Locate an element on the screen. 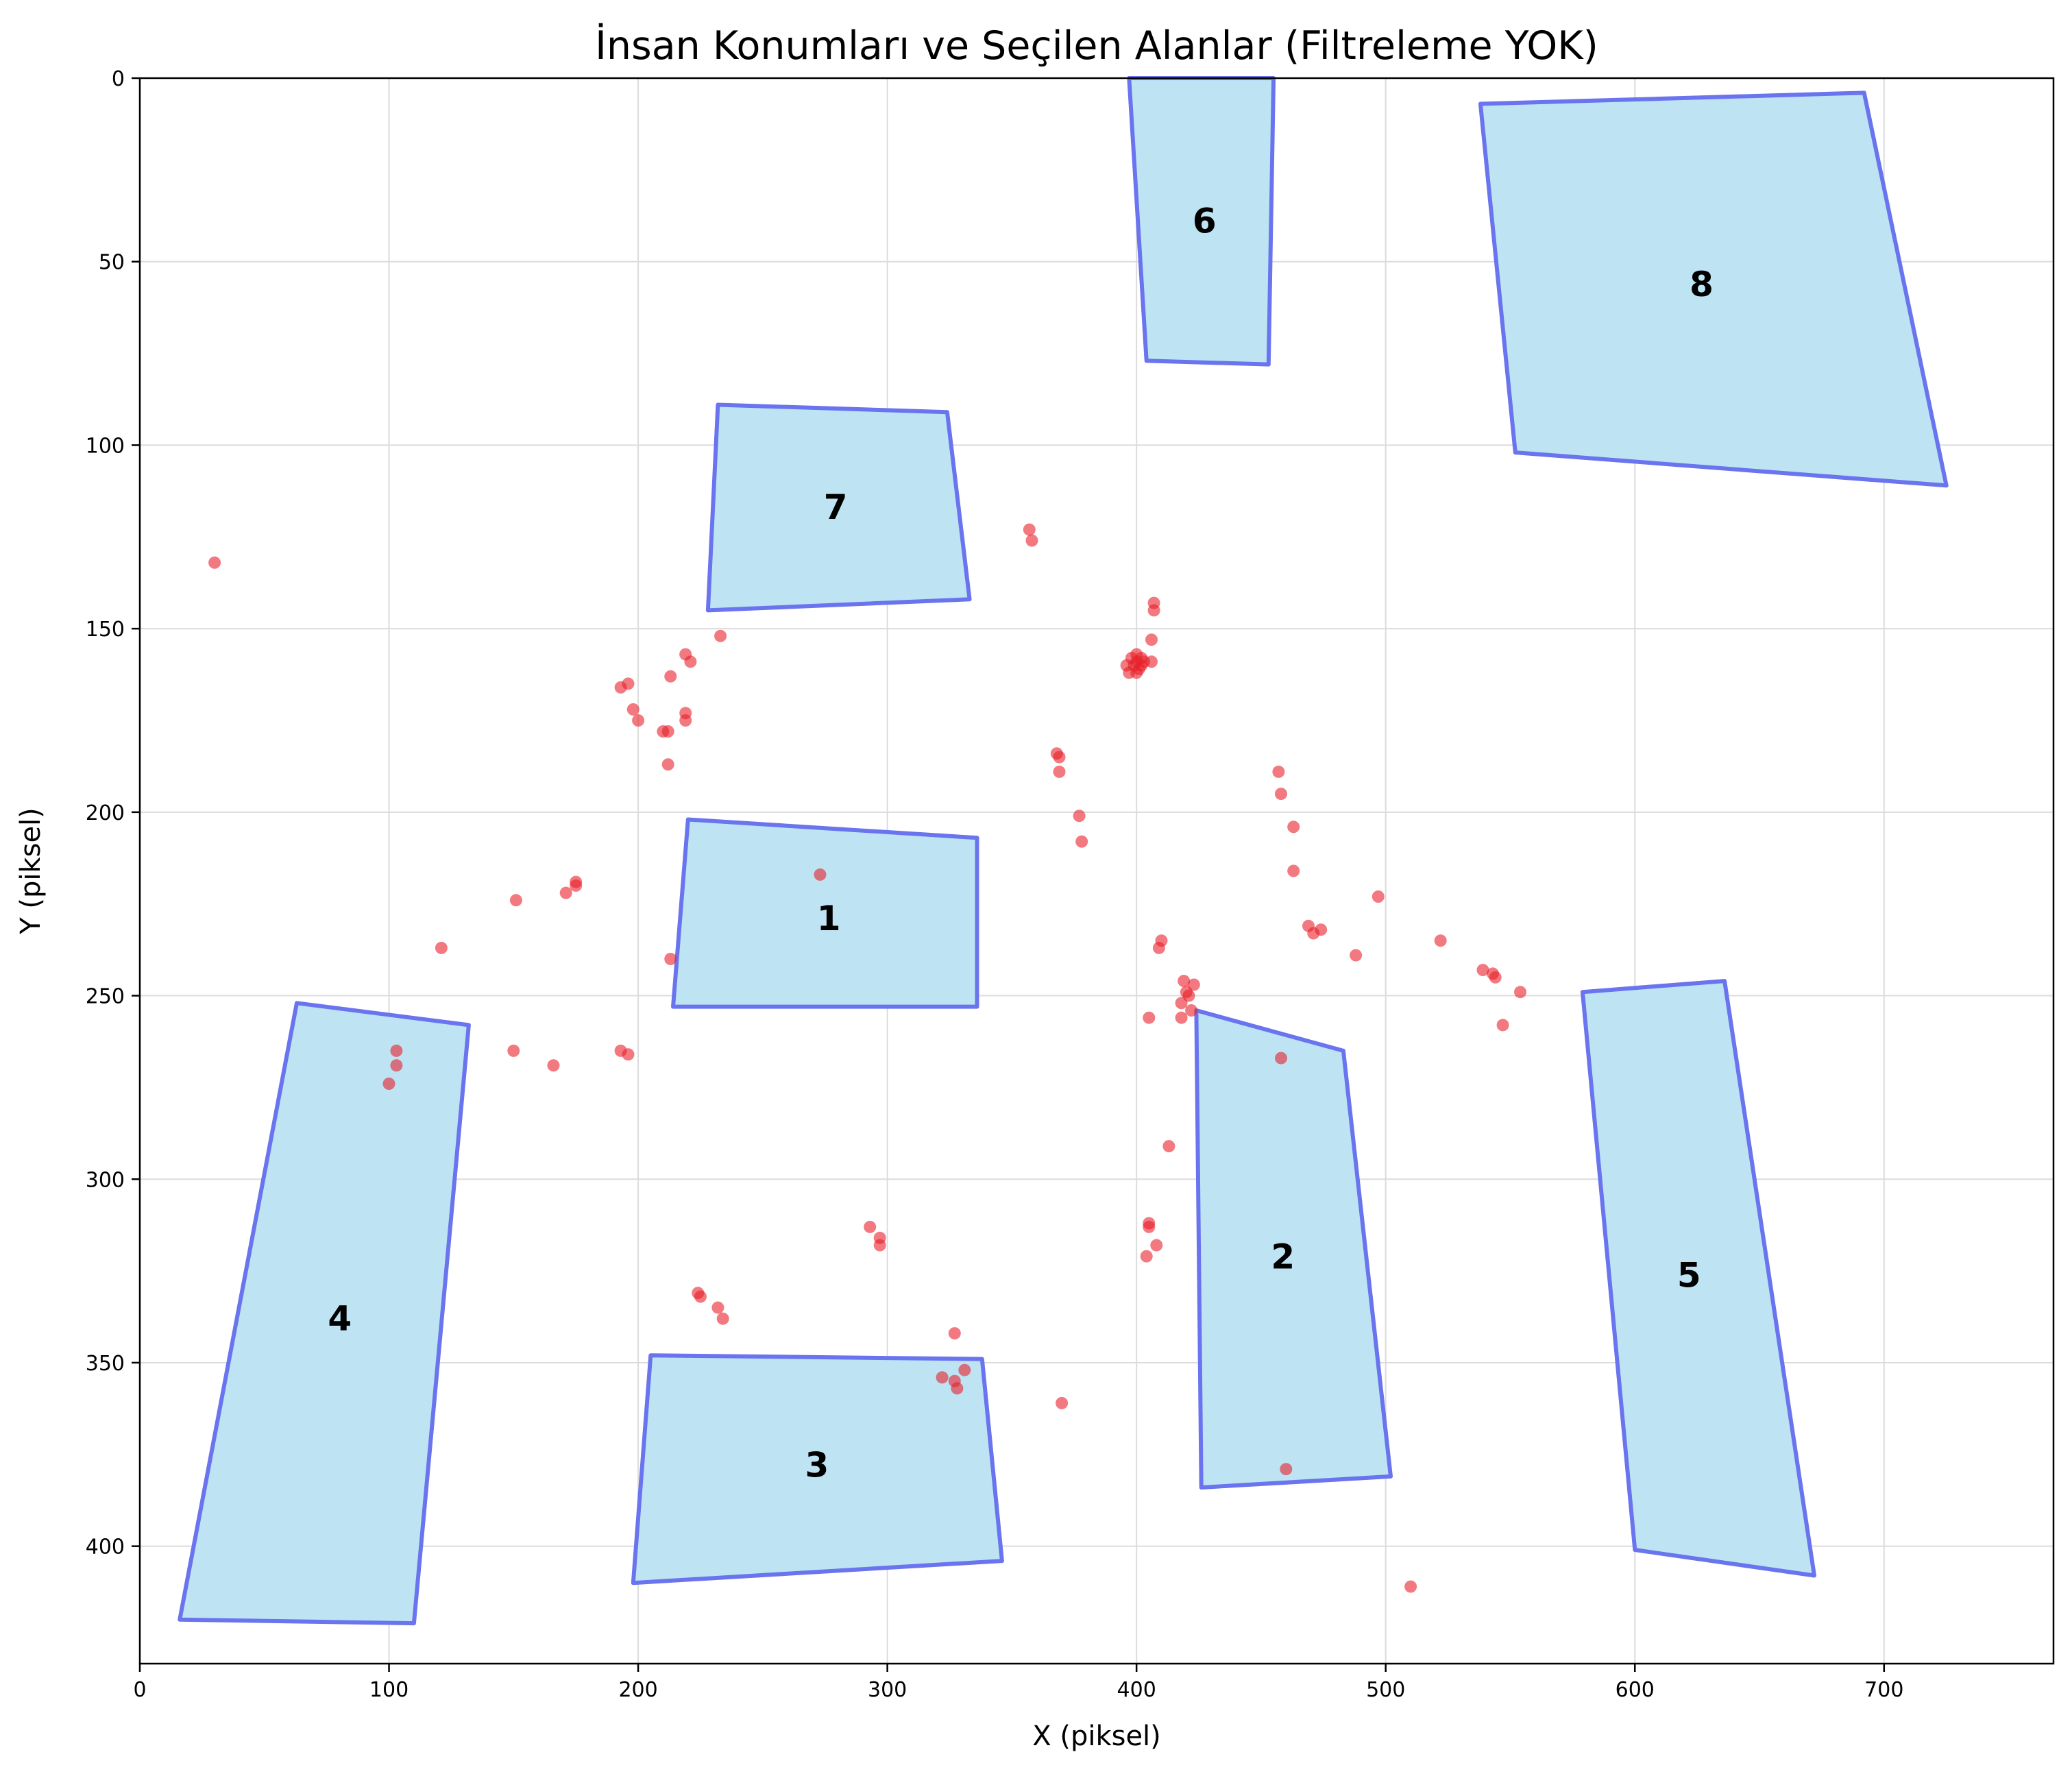 The image size is (2072, 1774). region-2-label: 2 is located at coordinates (1283, 1257).